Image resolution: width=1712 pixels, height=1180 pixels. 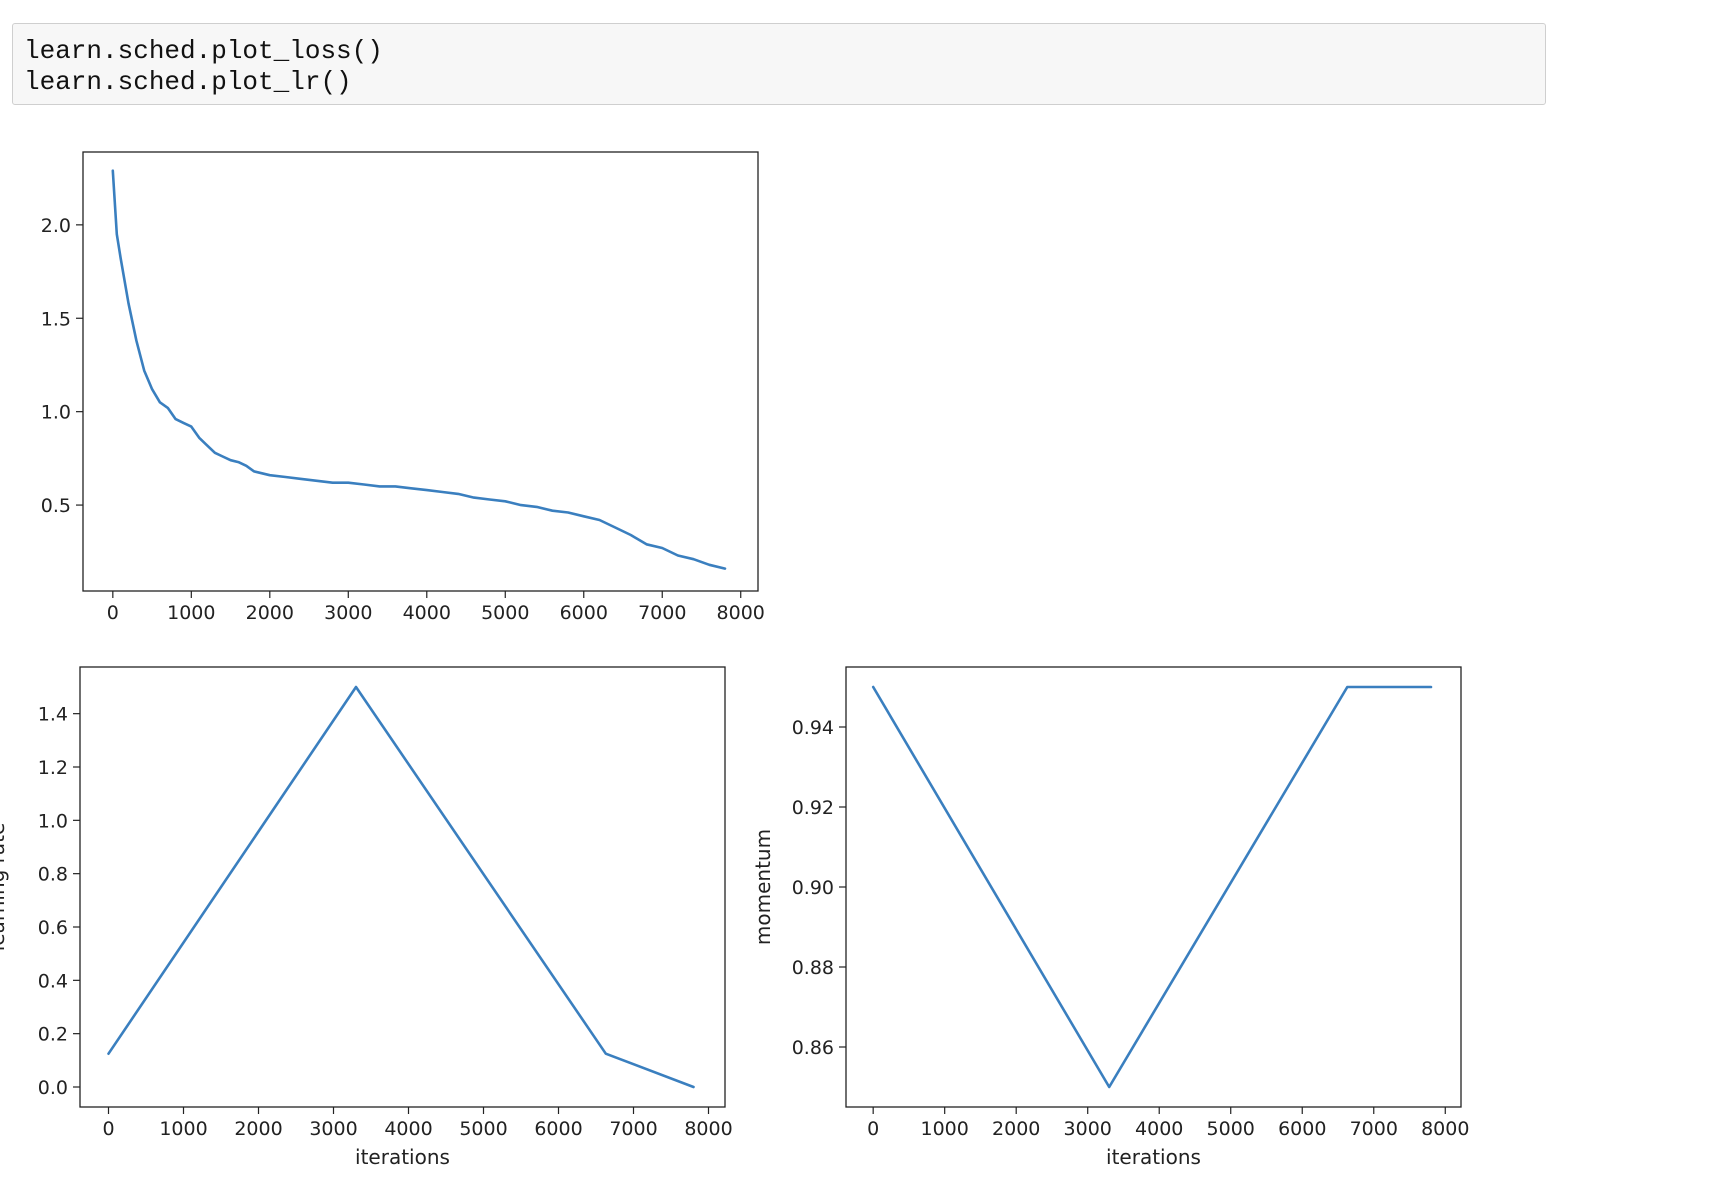 What do you see at coordinates (53, 981) in the screenshot?
I see `y-tick-label: 0.4` at bounding box center [53, 981].